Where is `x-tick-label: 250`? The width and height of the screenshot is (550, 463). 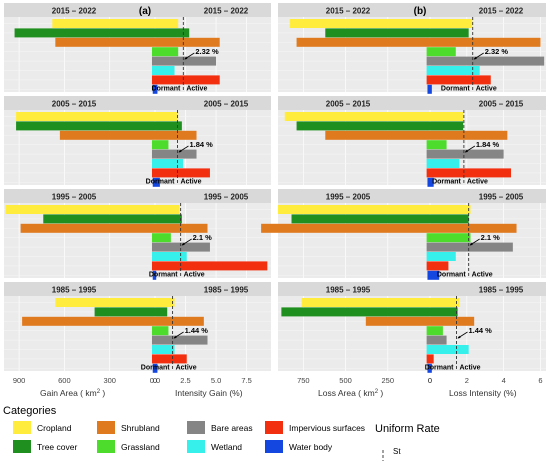 x-tick-label: 250 is located at coordinates (388, 380).